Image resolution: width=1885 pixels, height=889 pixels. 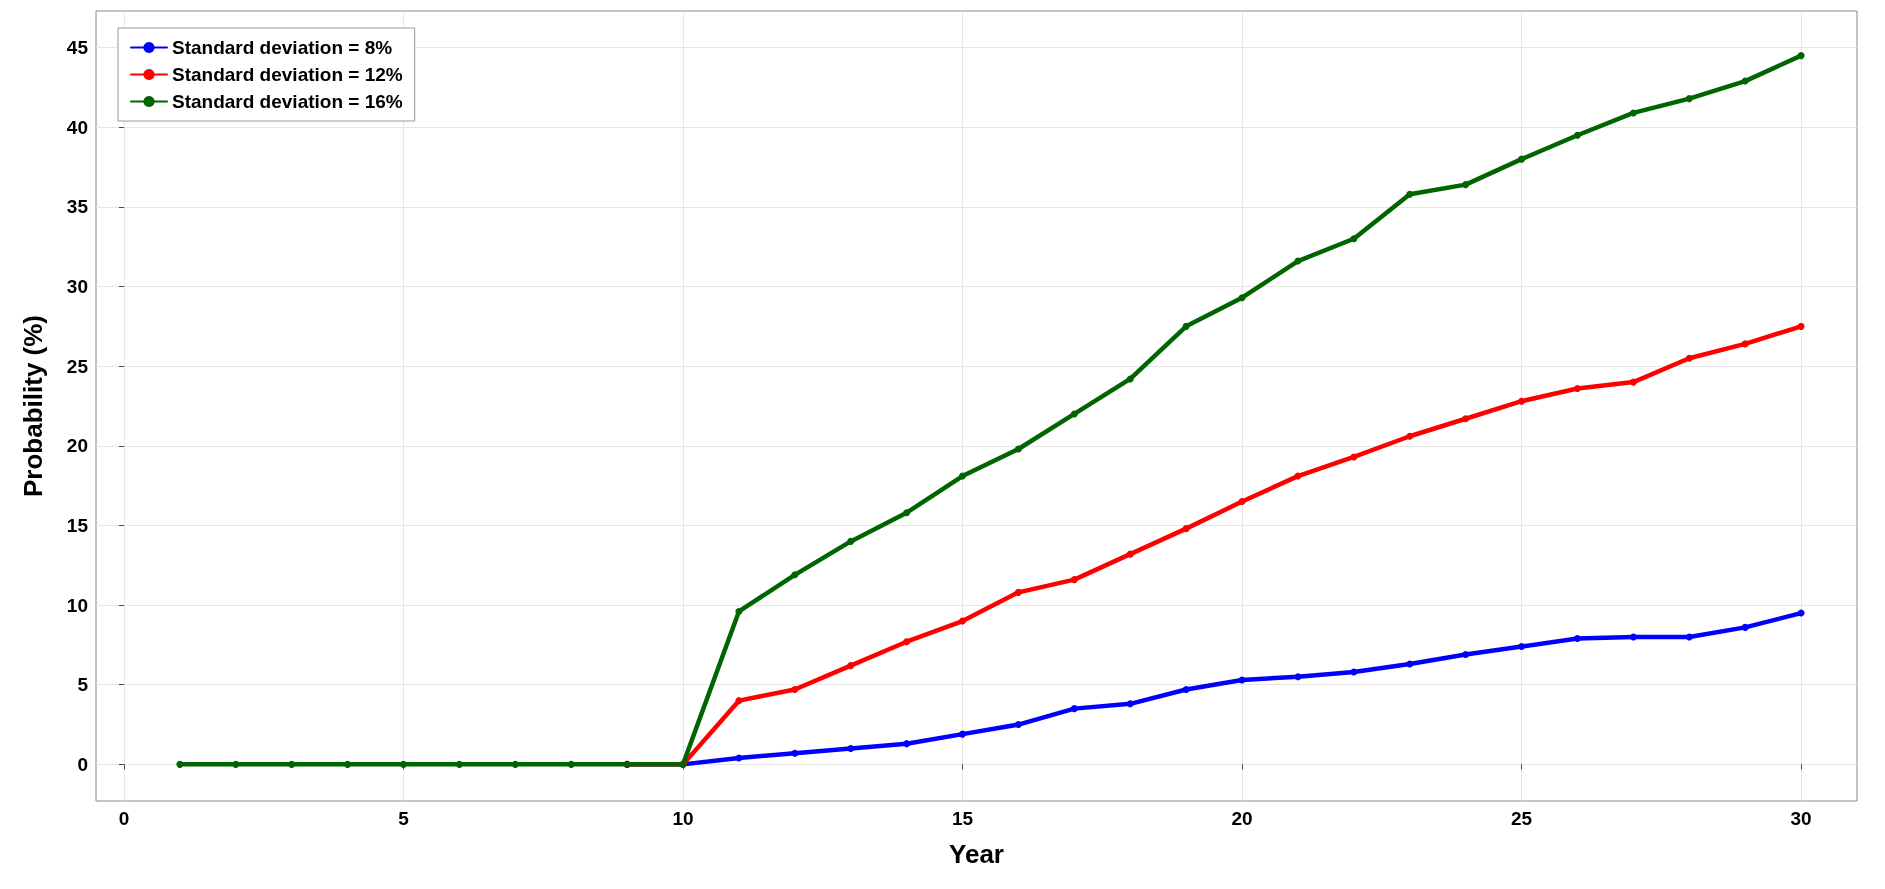 I want to click on y-tick-label: 35, so click(x=77, y=207).